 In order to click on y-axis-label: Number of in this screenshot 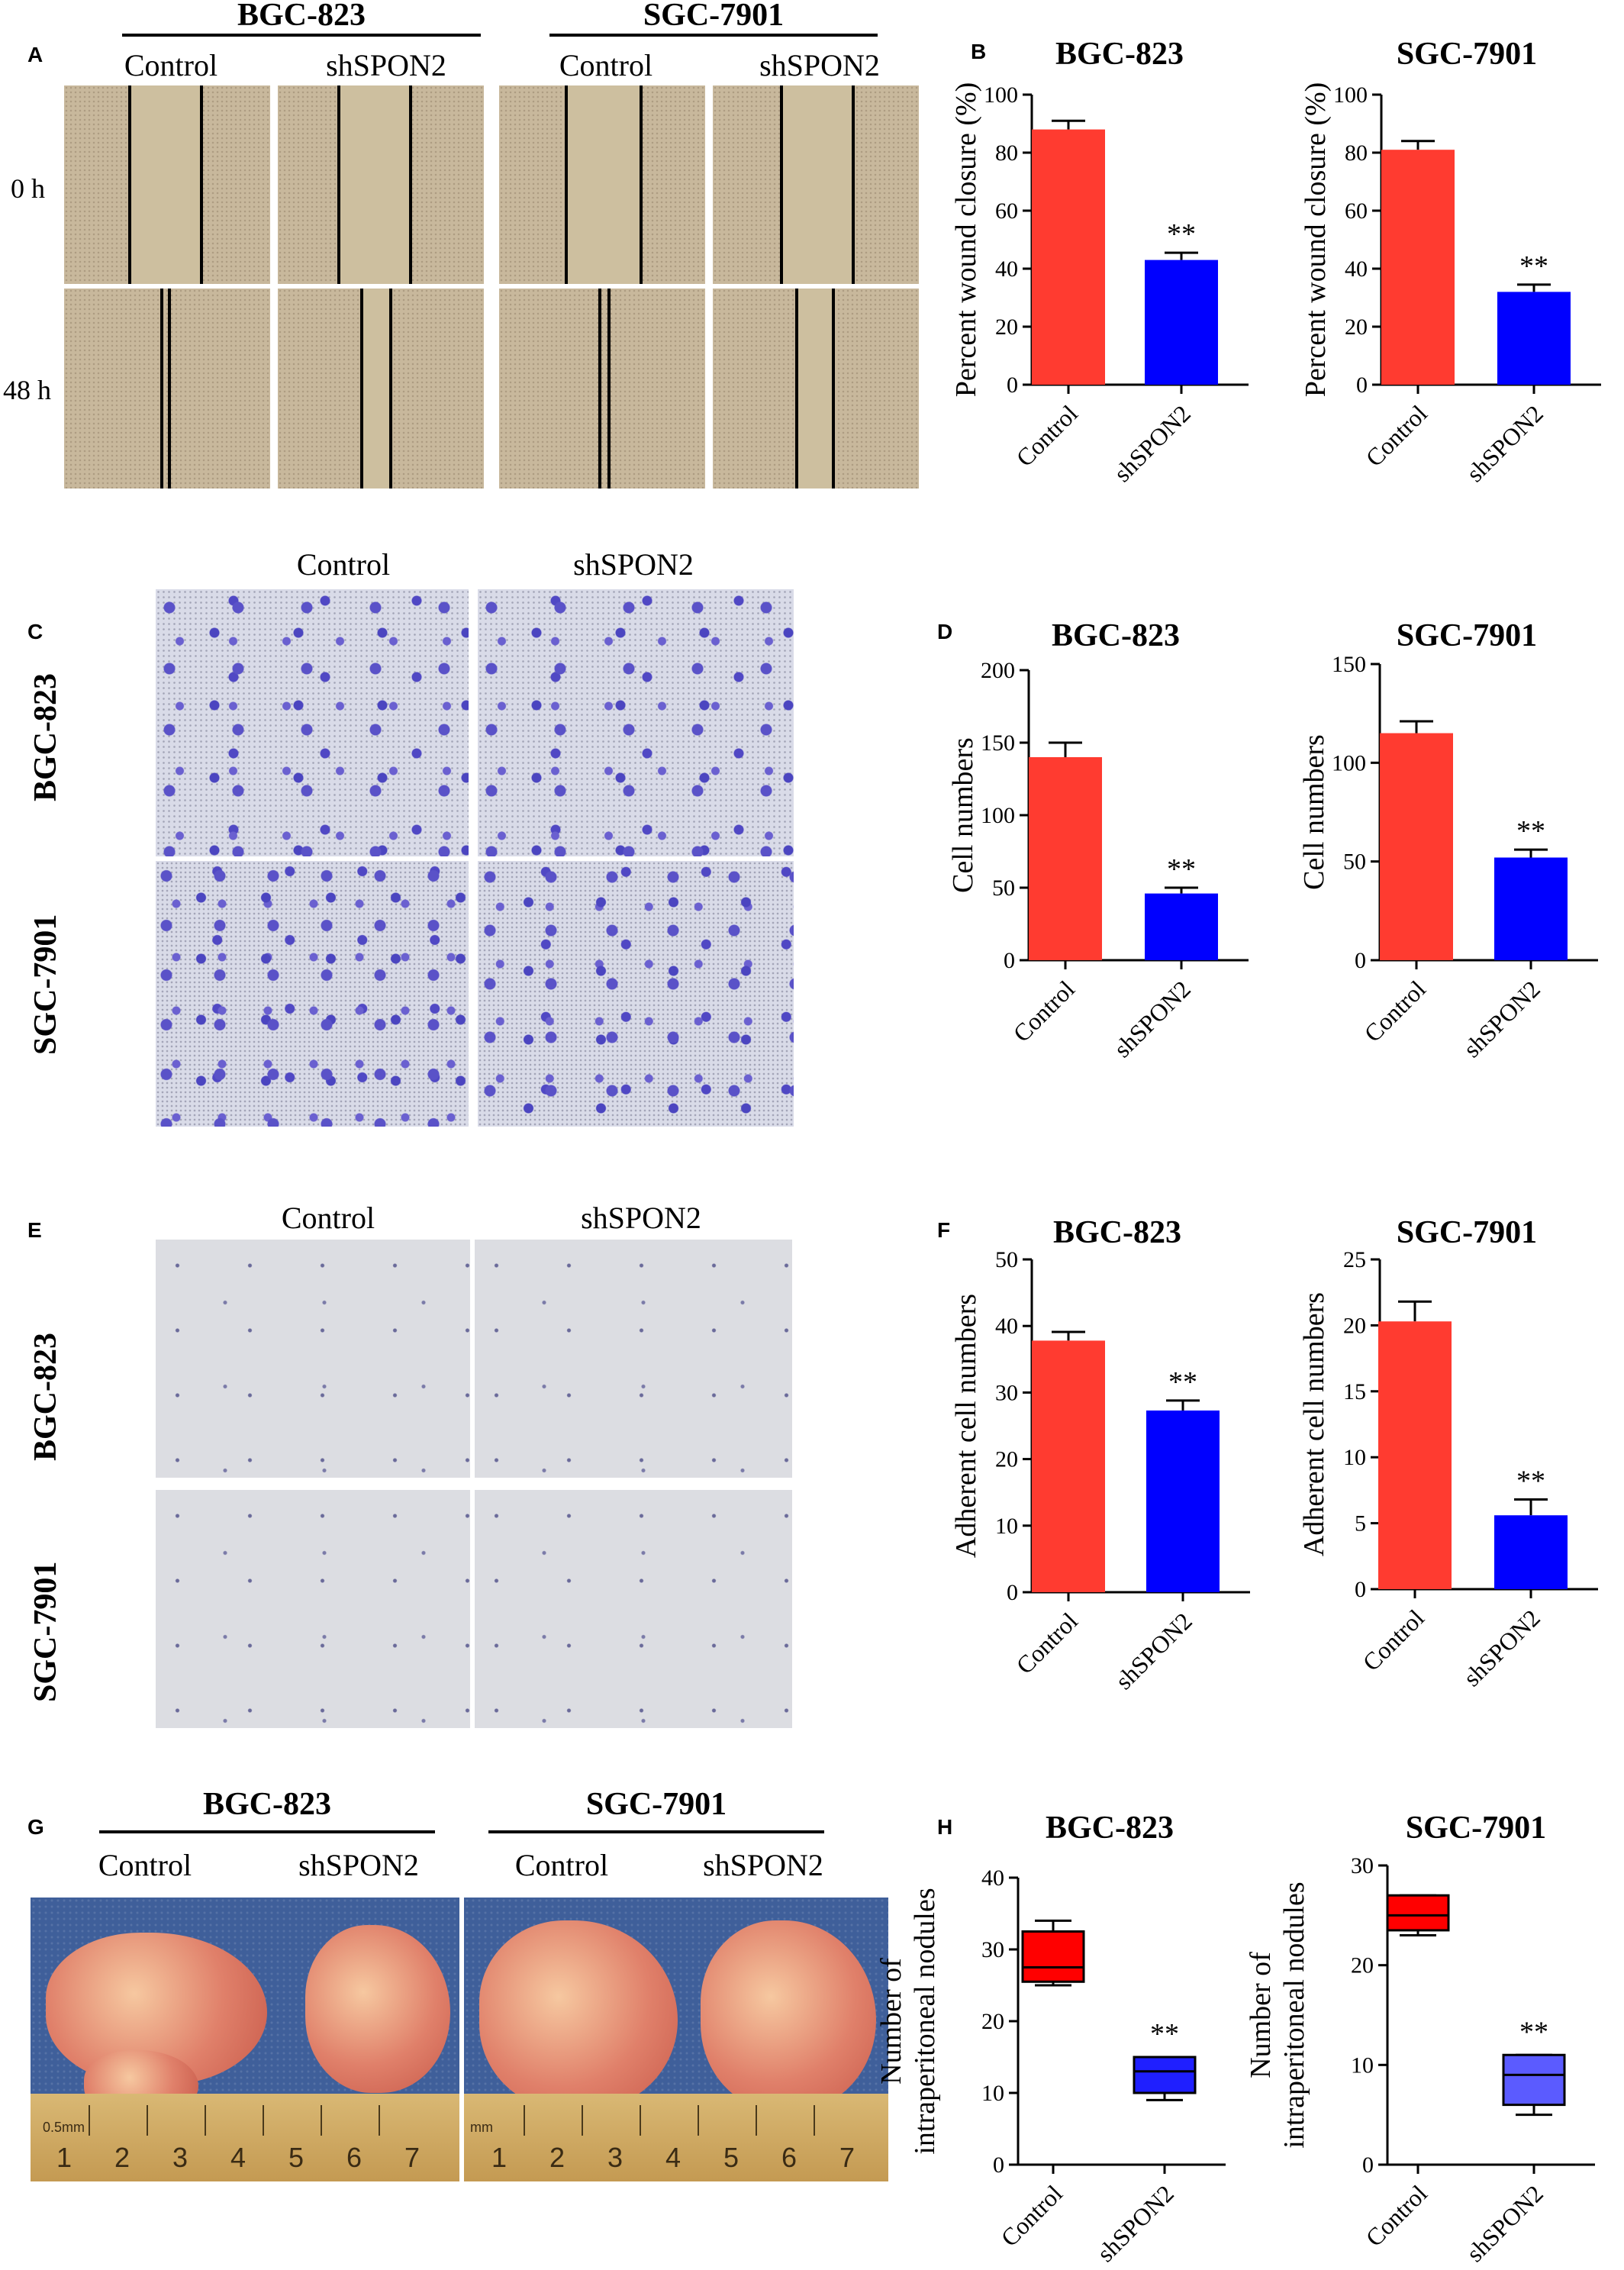, I will do `click(891, 2021)`.